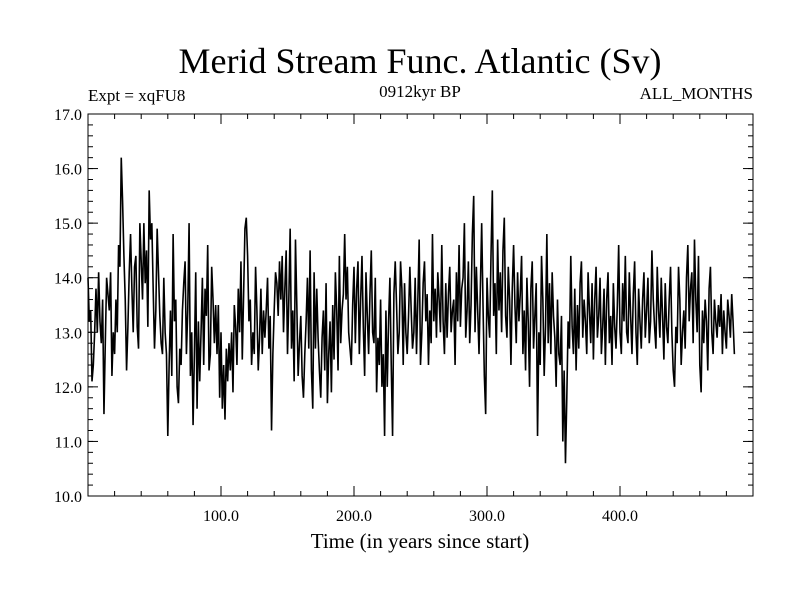 The image size is (800, 600). Describe the element at coordinates (420, 541) in the screenshot. I see `x-axis-label: Time (in years since start)` at that location.